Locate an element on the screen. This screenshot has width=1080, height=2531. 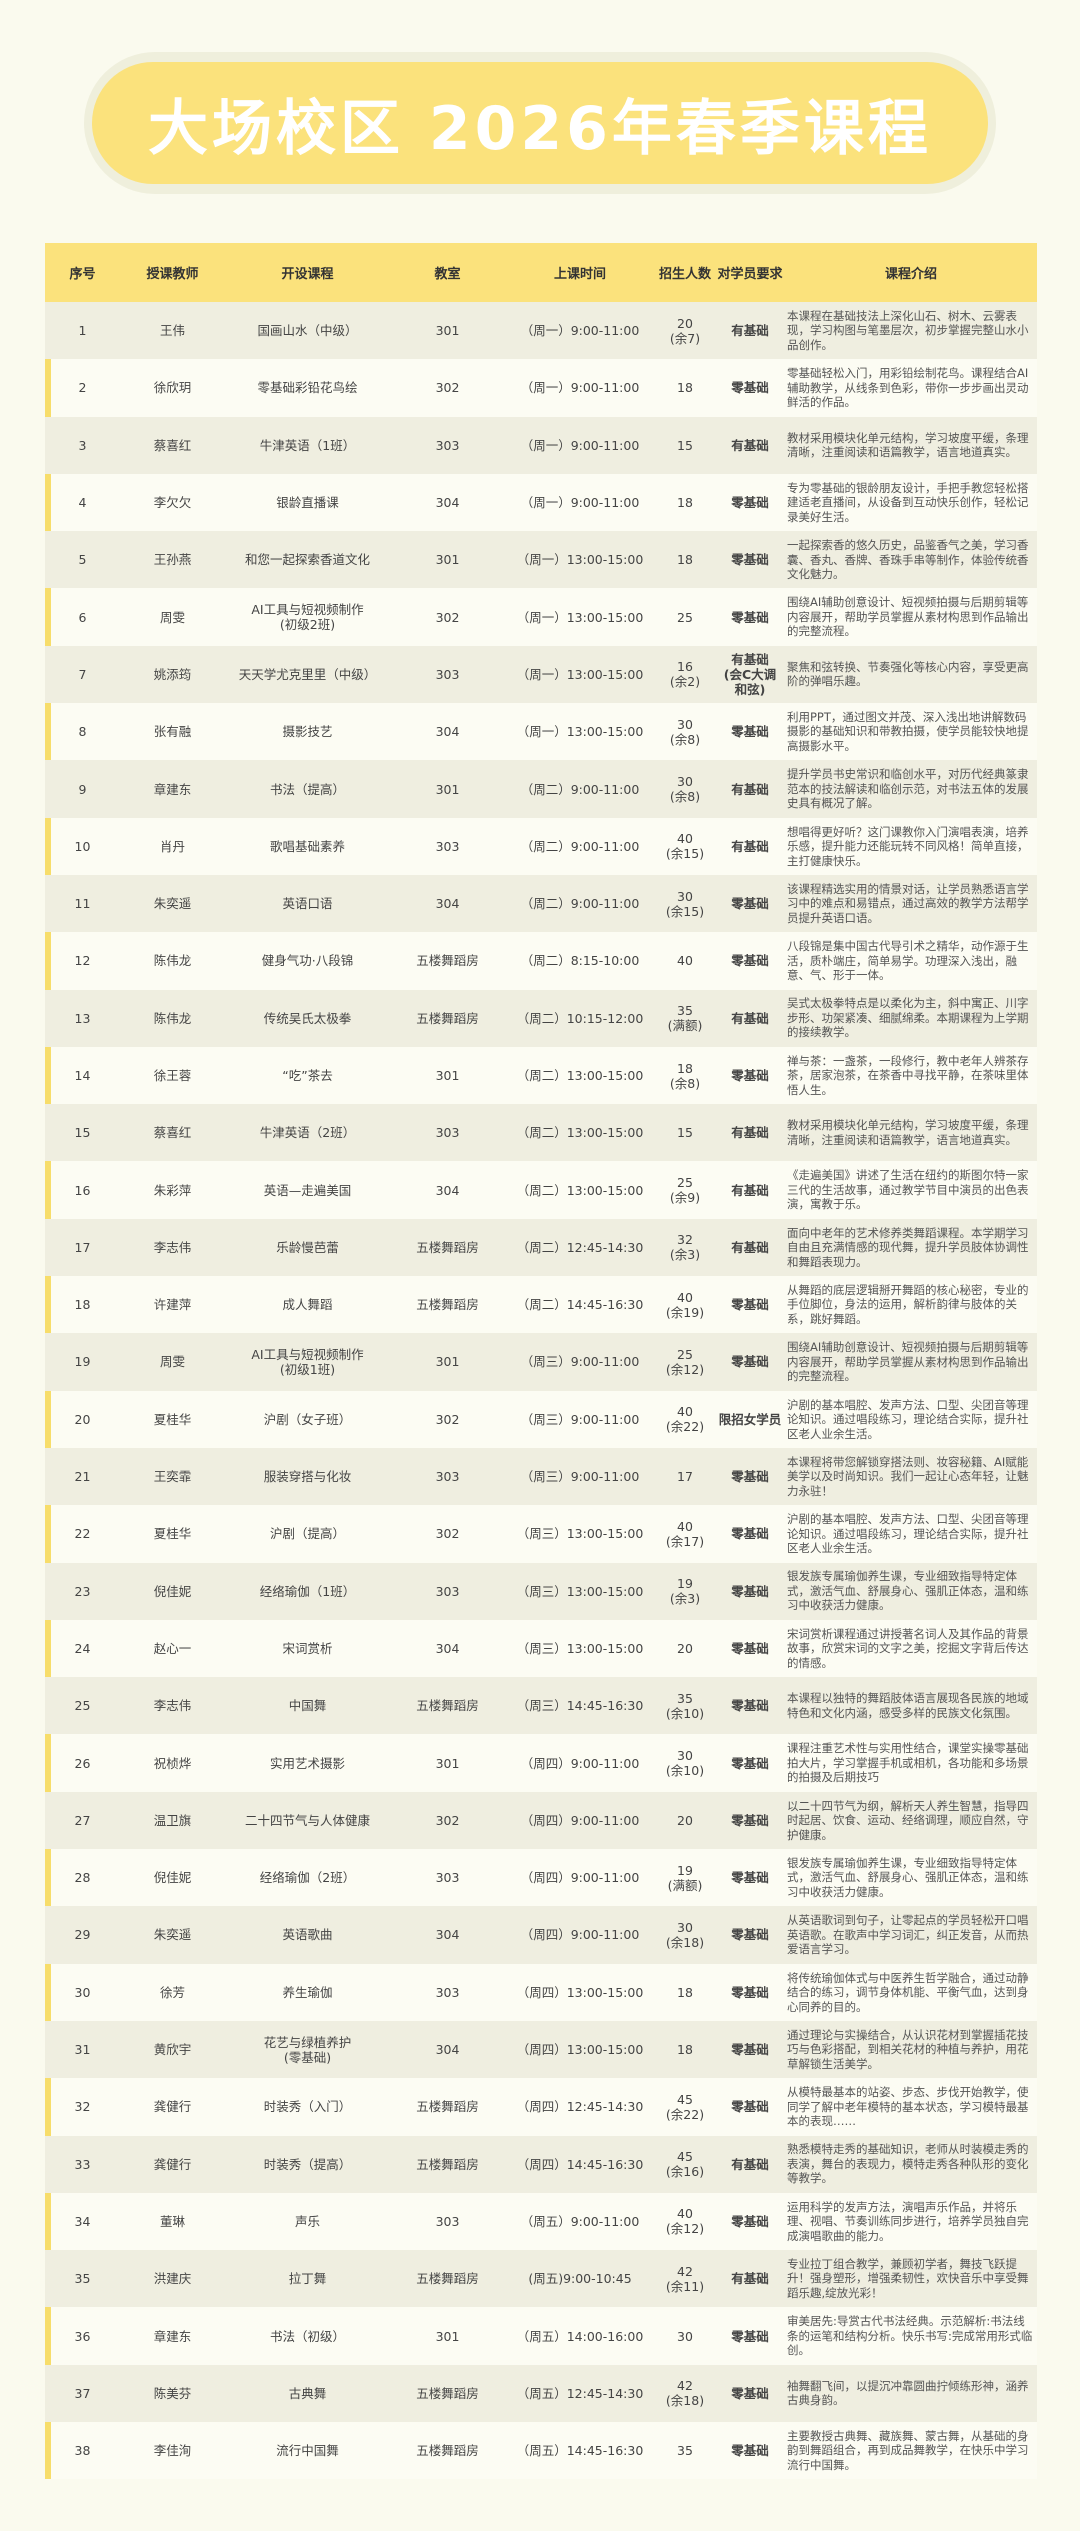
row-index-cell: 36 is located at coordinates (82, 2336).